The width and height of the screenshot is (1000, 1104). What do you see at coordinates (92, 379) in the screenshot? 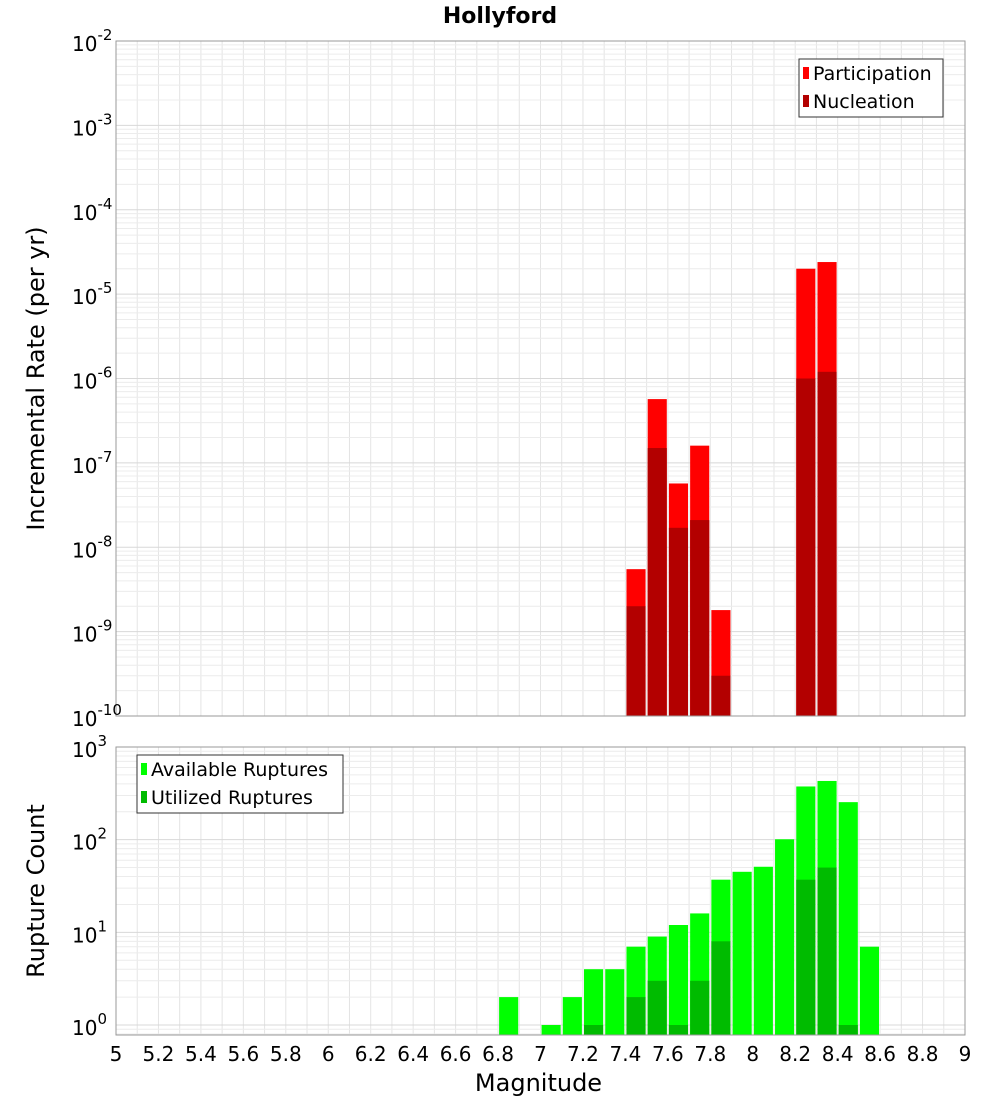
I see `y-tick-label: 10⁻⁶` at bounding box center [92, 379].